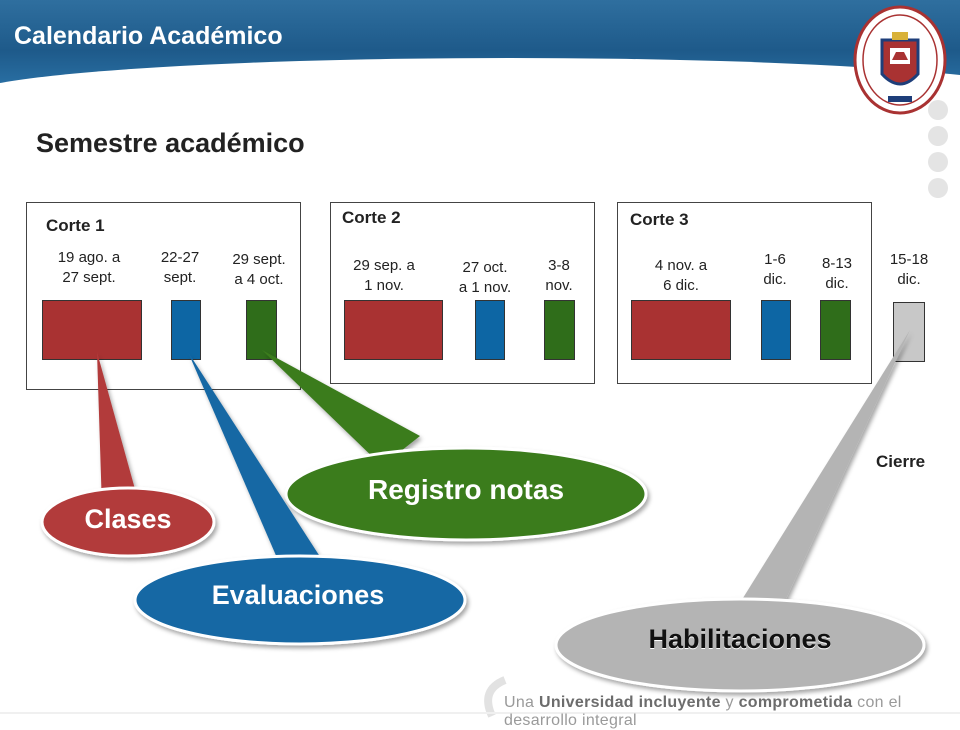 Image resolution: width=960 pixels, height=730 pixels. What do you see at coordinates (729, 702) in the screenshot?
I see `footer-mid: y` at bounding box center [729, 702].